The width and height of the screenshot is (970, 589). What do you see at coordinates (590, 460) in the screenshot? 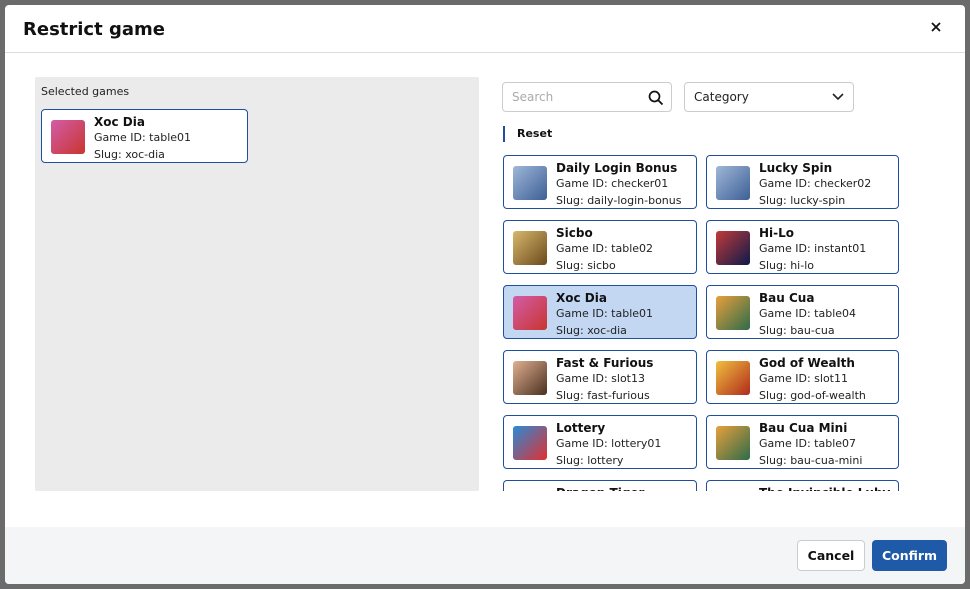
I see `game-slug: Slug: lottery` at bounding box center [590, 460].